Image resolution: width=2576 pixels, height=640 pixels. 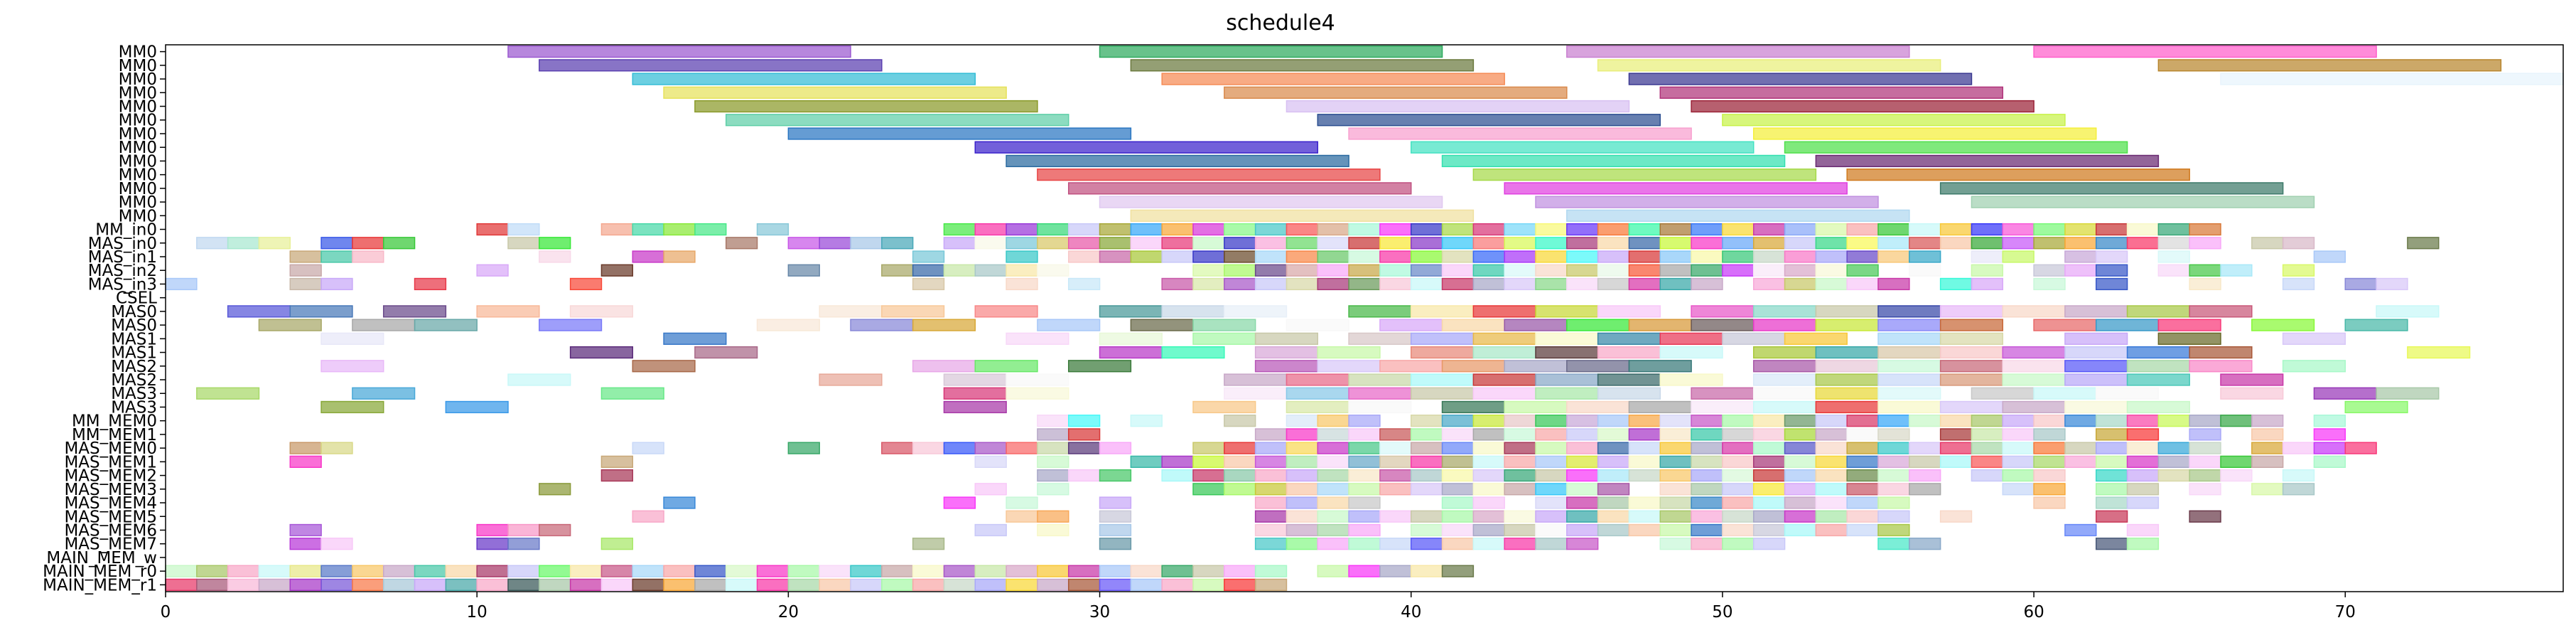 I want to click on x-tick-label: 40, so click(x=1411, y=612).